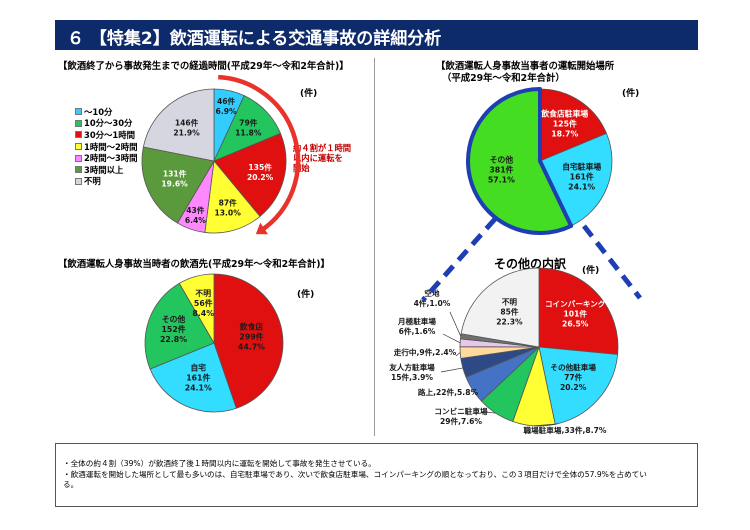 The width and height of the screenshot is (750, 530). I want to click on unit-label-start: (件), so click(631, 94).